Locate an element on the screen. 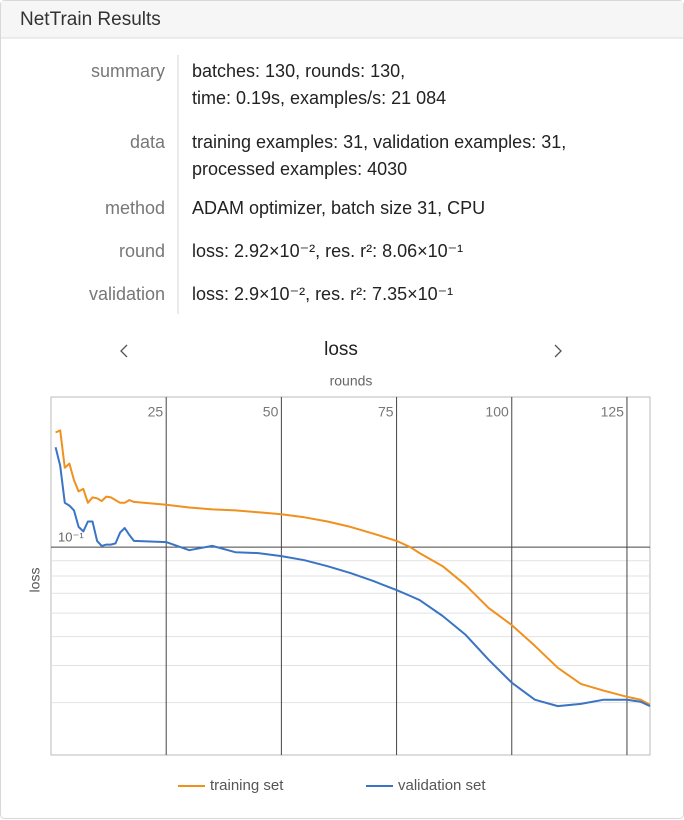  prev-button is located at coordinates (124, 351).